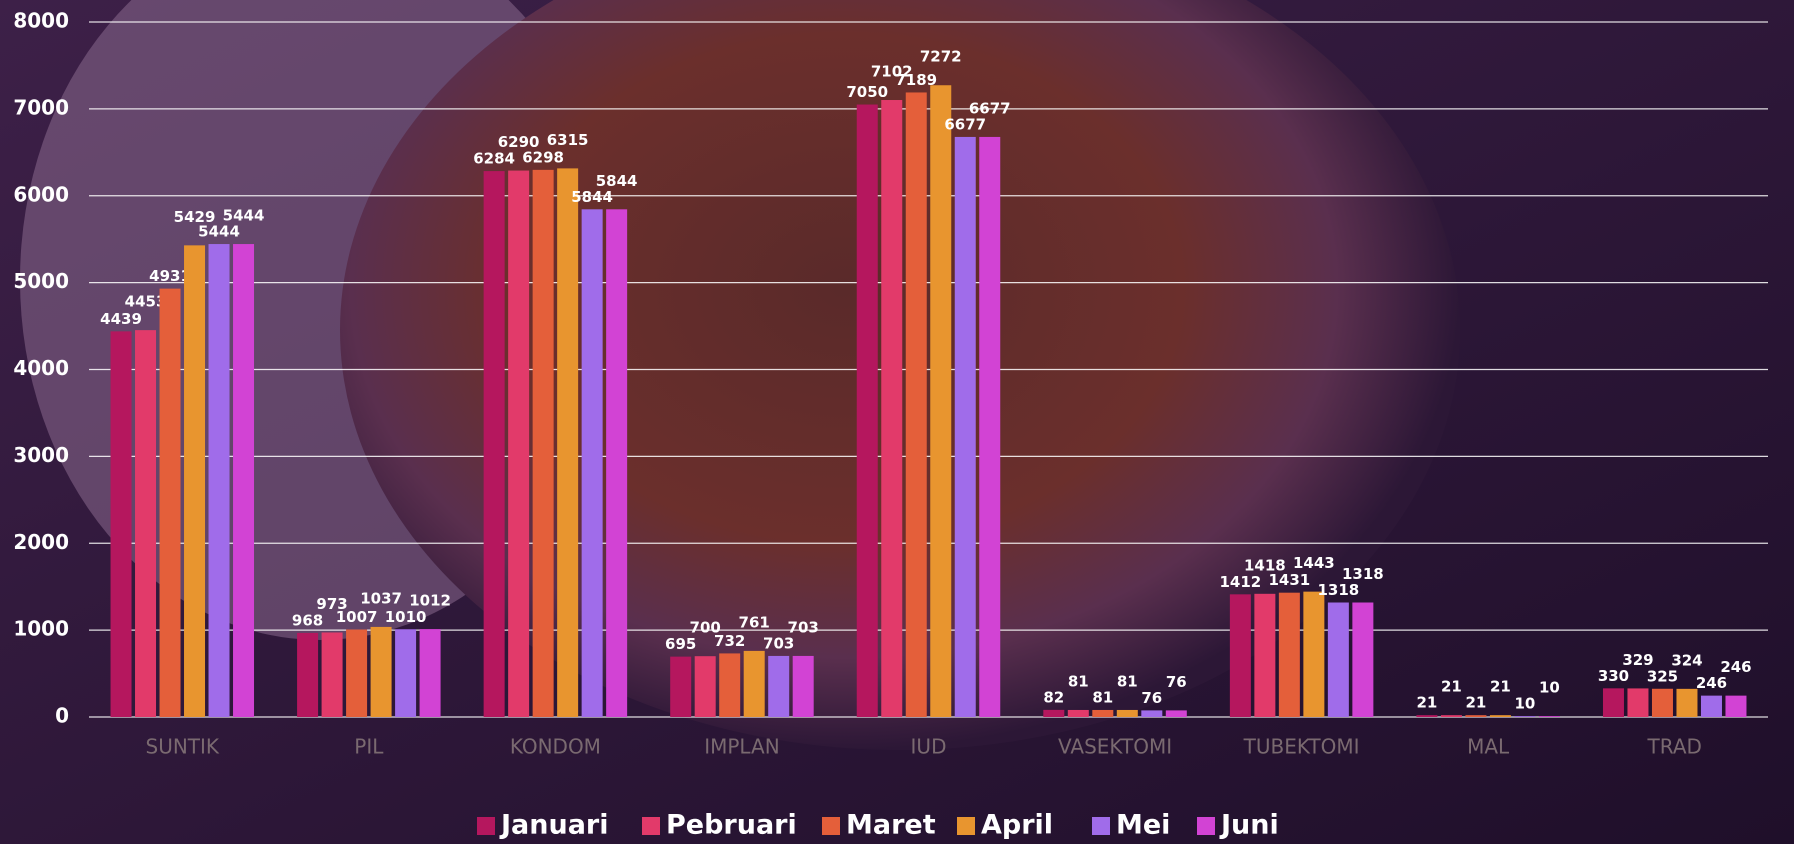 Image resolution: width=1794 pixels, height=844 pixels. What do you see at coordinates (41, 21) in the screenshot?
I see `y-tick-label: 8000` at bounding box center [41, 21].